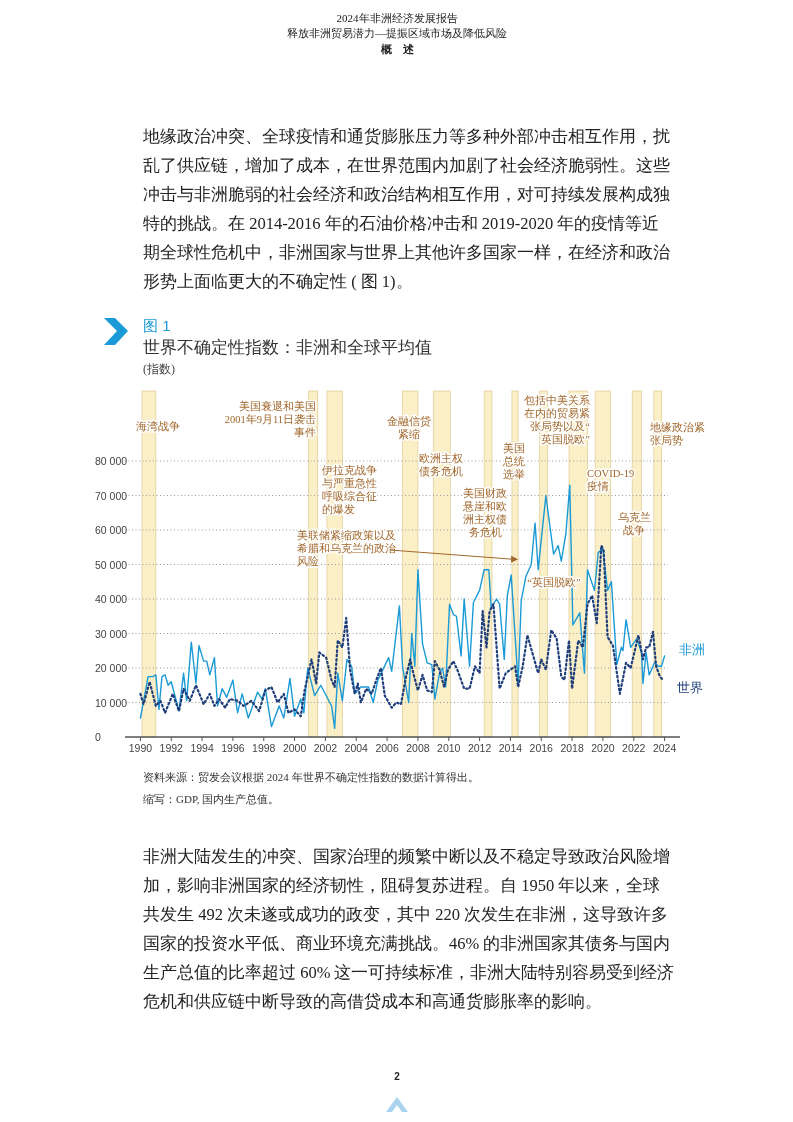 The image size is (793, 1122). Describe the element at coordinates (603, 748) in the screenshot. I see `x-tick-label: 2020` at that location.